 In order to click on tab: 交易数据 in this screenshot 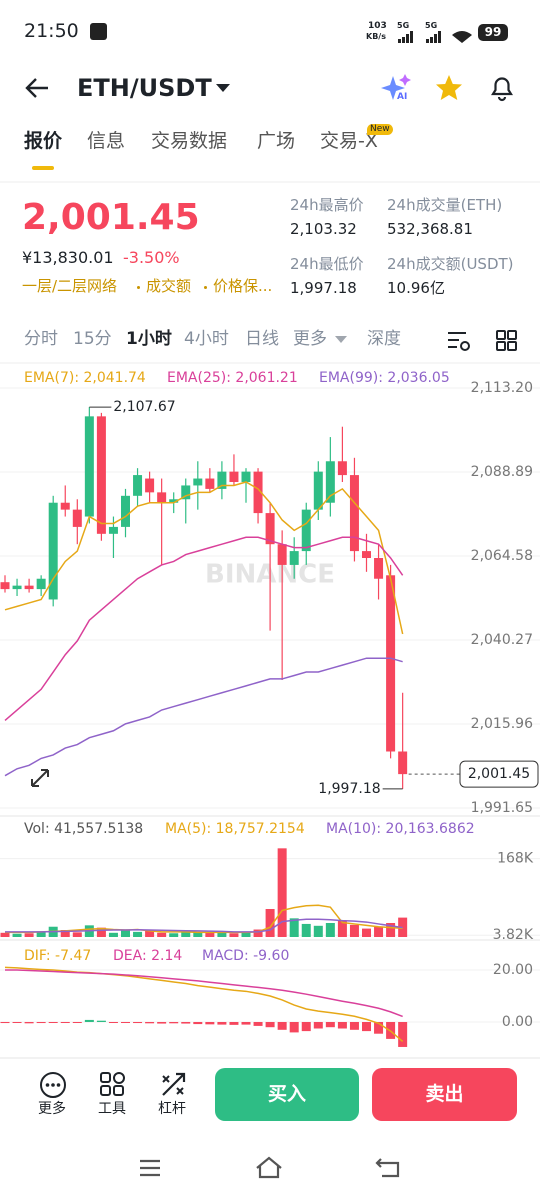, I will do `click(189, 141)`.